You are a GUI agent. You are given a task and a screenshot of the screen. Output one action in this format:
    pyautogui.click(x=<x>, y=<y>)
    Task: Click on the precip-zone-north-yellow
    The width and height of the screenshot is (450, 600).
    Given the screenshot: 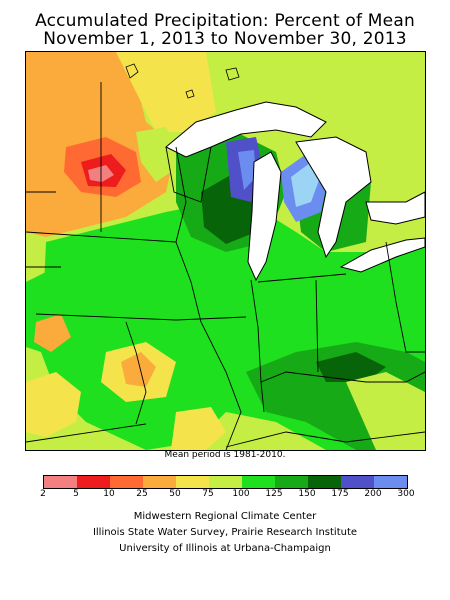 What is the action you would take?
    pyautogui.click(x=166, y=92)
    